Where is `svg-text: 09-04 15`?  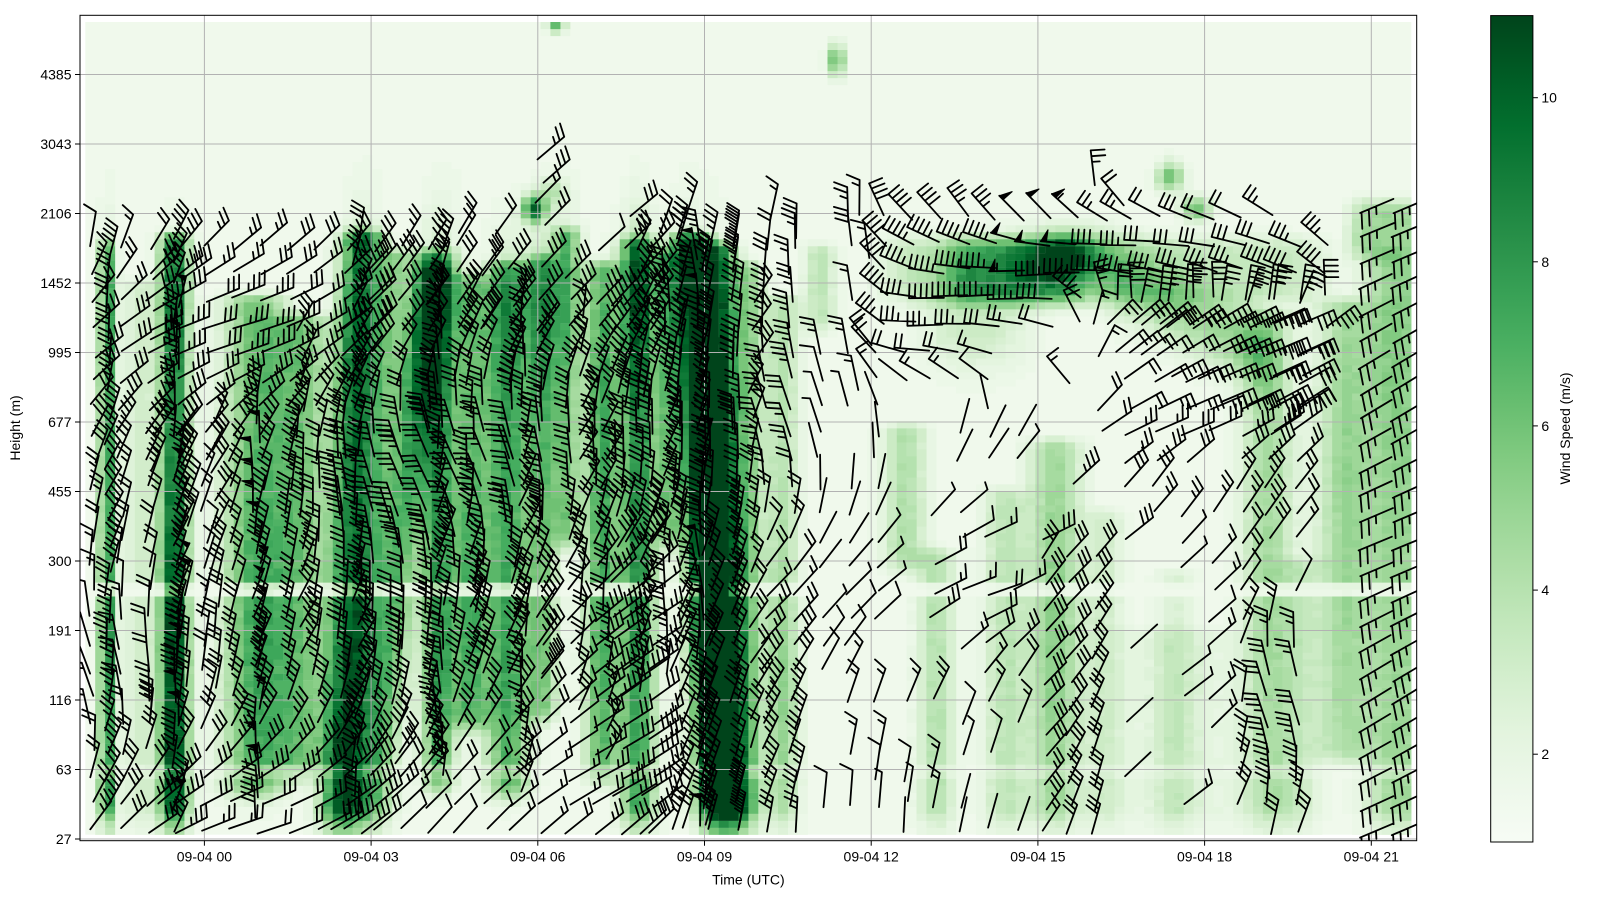 svg-text: 09-04 15 is located at coordinates (1037, 857).